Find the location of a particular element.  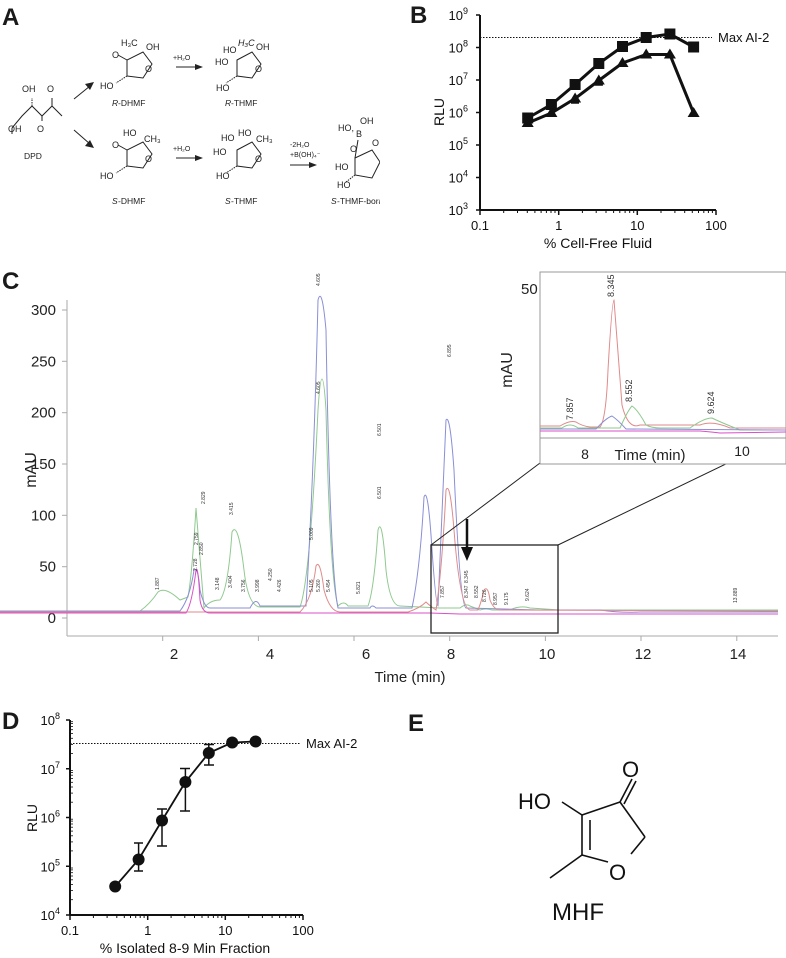

svg-text: 250 is located at coordinates (43, 361).